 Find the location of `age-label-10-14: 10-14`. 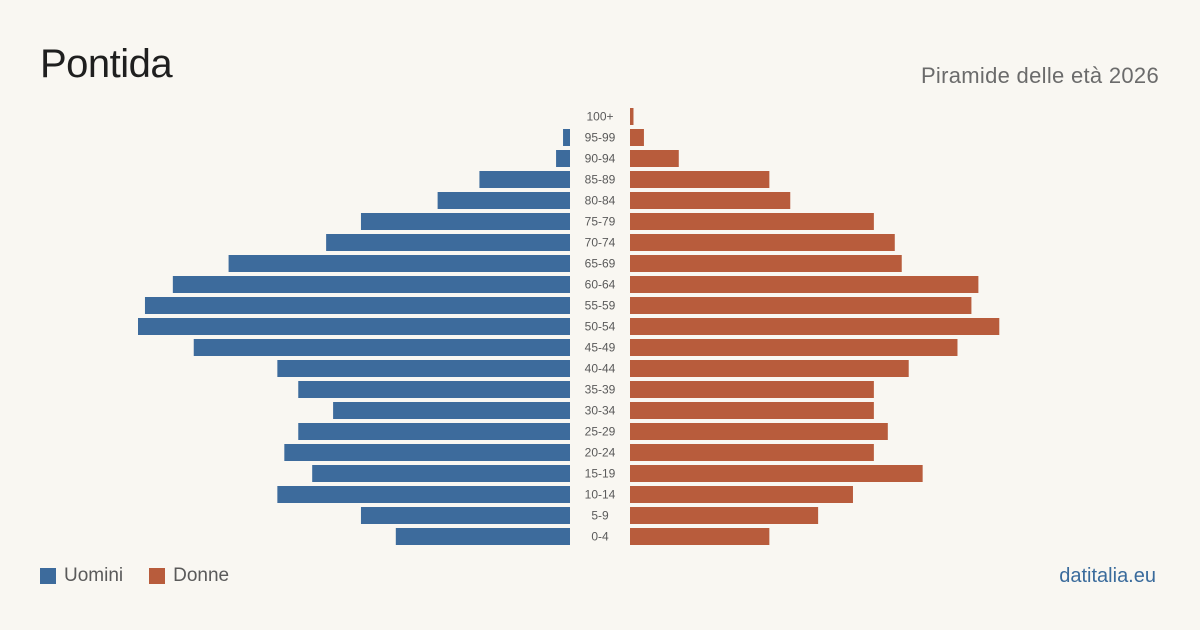

age-label-10-14: 10-14 is located at coordinates (600, 495).